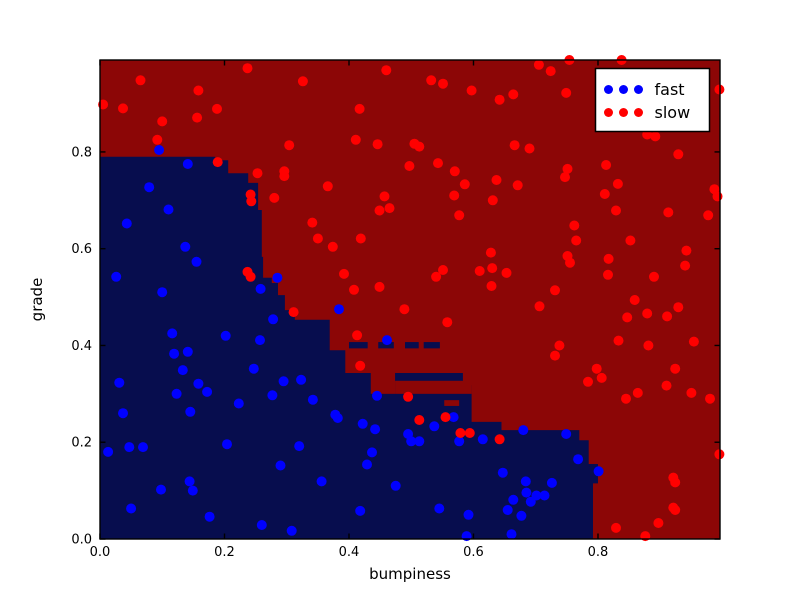 This screenshot has height=600, width=800. Describe the element at coordinates (81, 540) in the screenshot. I see `y-tick-label: 0.0` at that location.